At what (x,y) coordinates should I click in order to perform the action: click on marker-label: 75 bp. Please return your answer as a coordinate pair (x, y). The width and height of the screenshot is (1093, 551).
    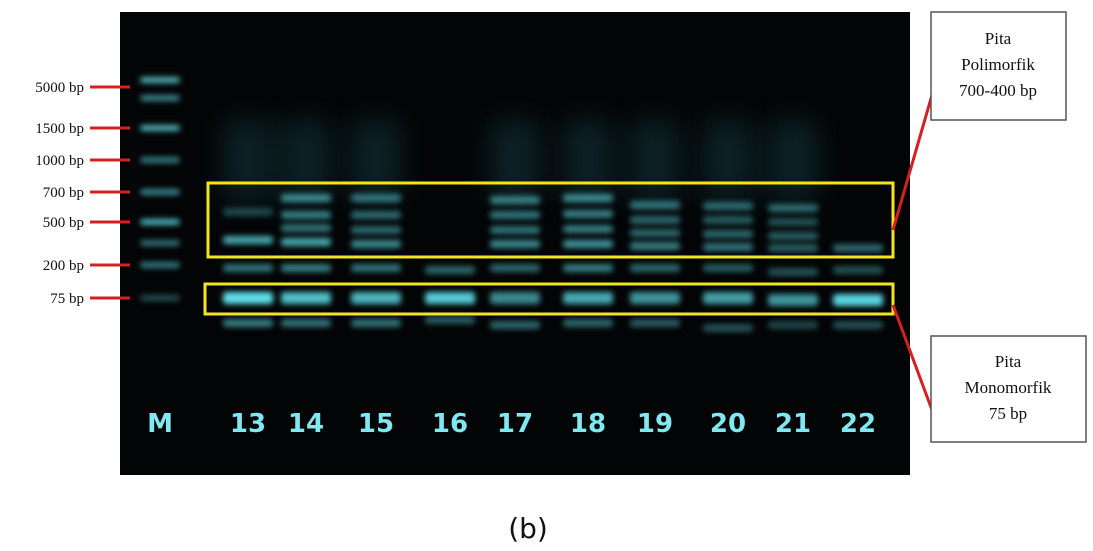
    Looking at the image, I should click on (67, 299).